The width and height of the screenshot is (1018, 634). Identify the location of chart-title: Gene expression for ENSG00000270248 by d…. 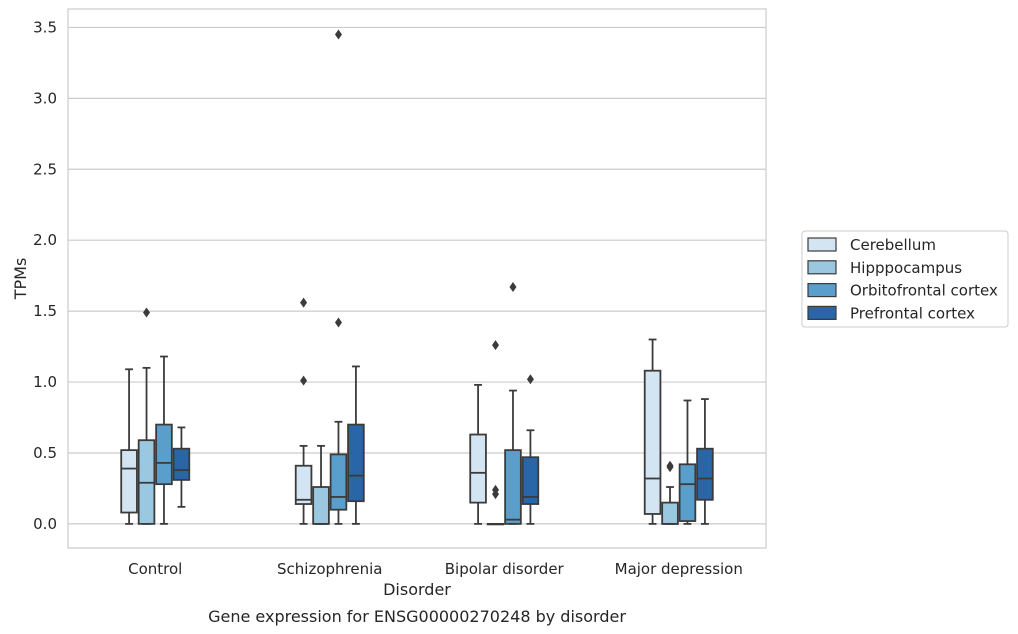
(417, 616).